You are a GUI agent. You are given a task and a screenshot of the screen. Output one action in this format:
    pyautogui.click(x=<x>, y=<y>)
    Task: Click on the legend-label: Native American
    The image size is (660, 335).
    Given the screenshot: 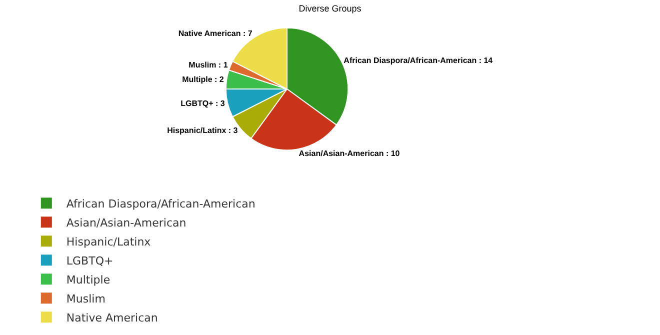 What is the action you would take?
    pyautogui.click(x=112, y=317)
    